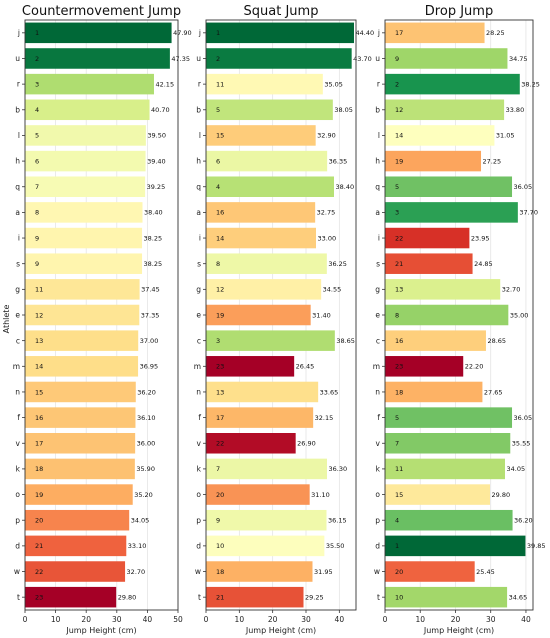 Image resolution: width=550 pixels, height=638 pixels. I want to click on value-label: 33.10, so click(137, 546).